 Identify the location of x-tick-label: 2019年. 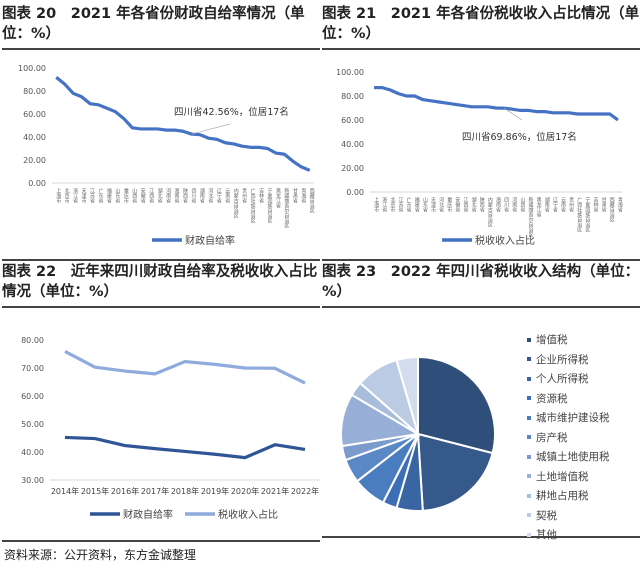
(215, 491).